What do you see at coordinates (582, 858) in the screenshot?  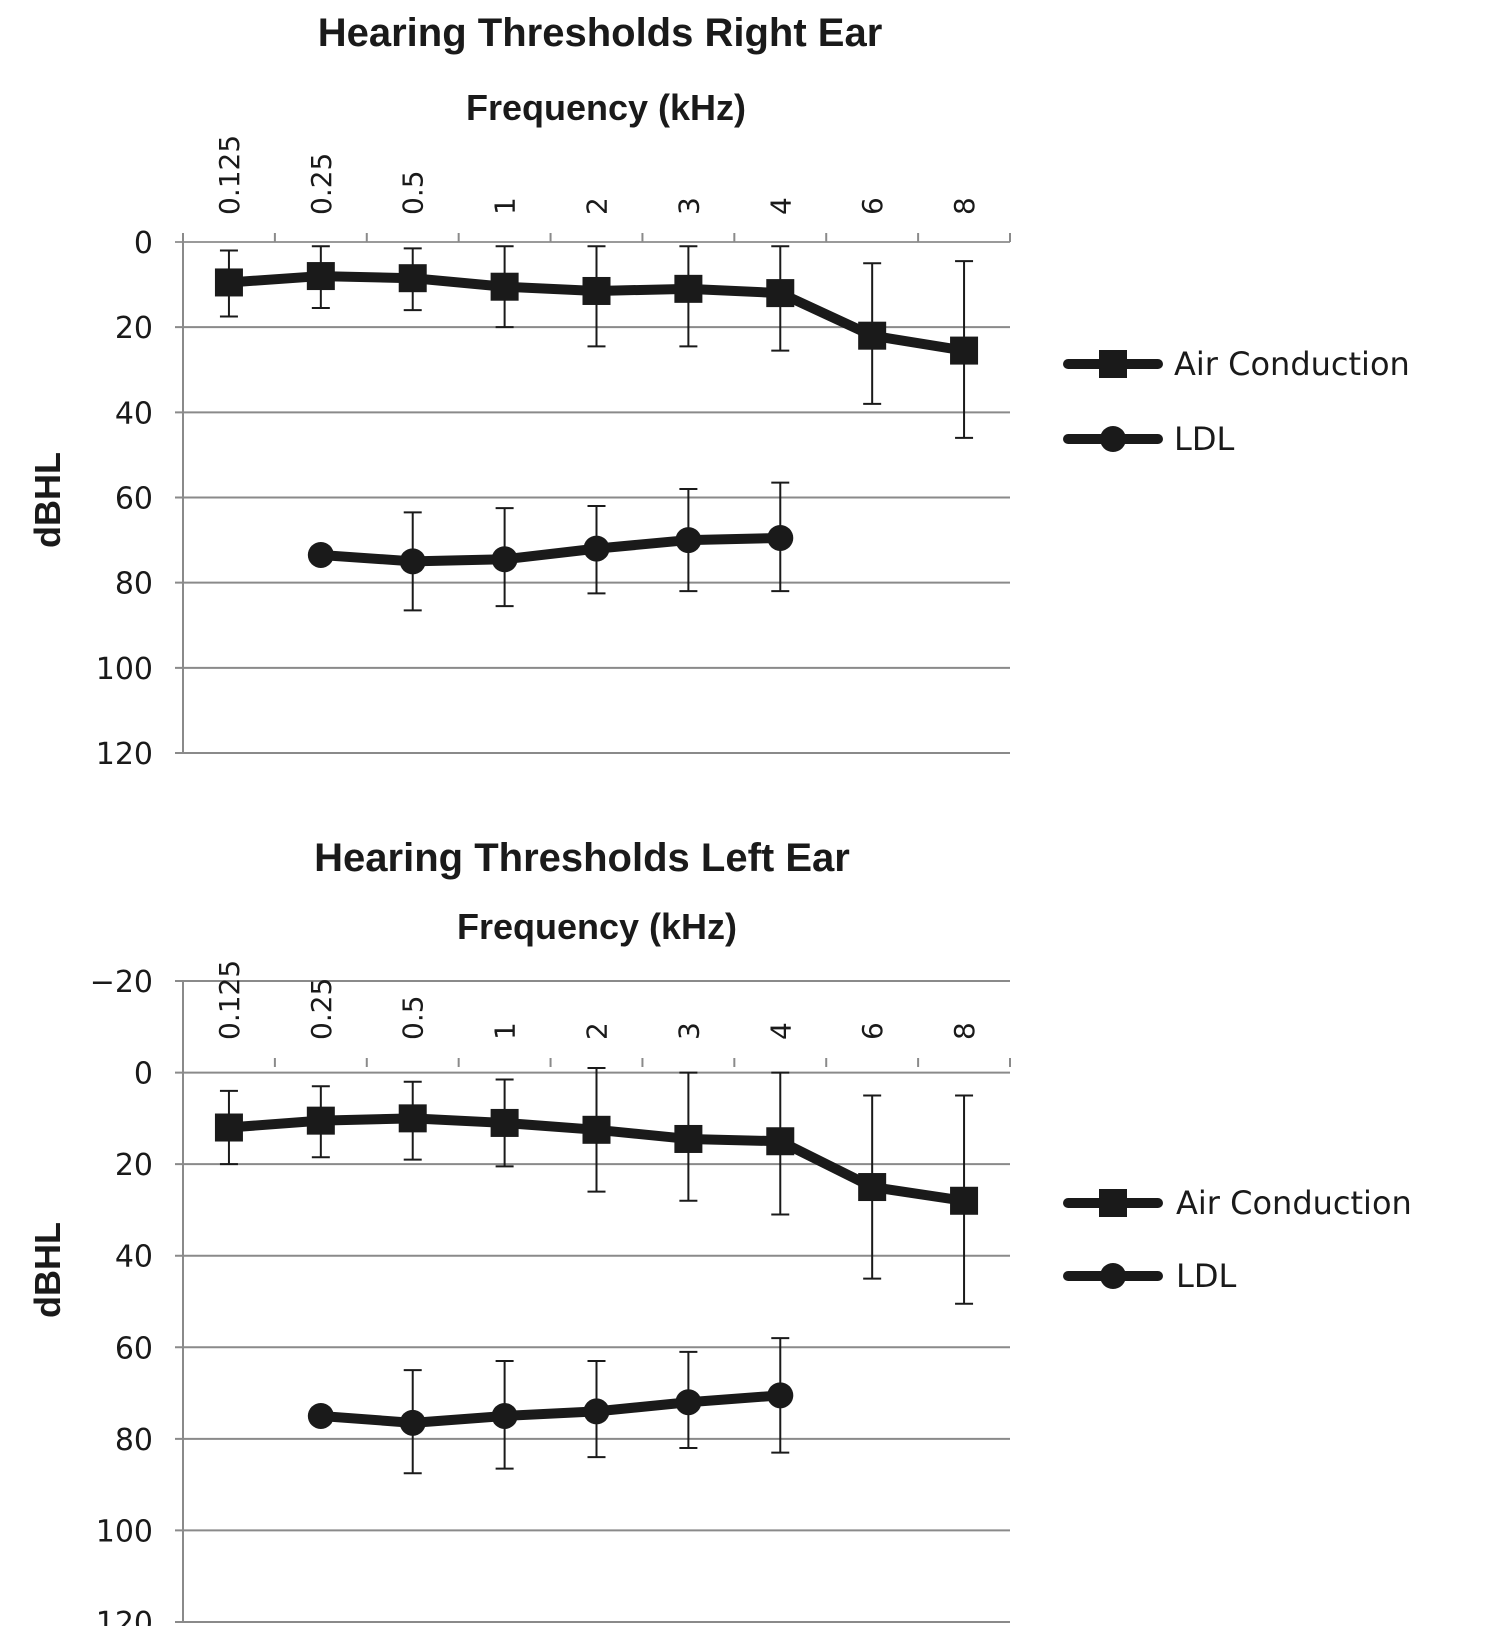 I see `chart-title: Hearing Thresholds Left Ear` at bounding box center [582, 858].